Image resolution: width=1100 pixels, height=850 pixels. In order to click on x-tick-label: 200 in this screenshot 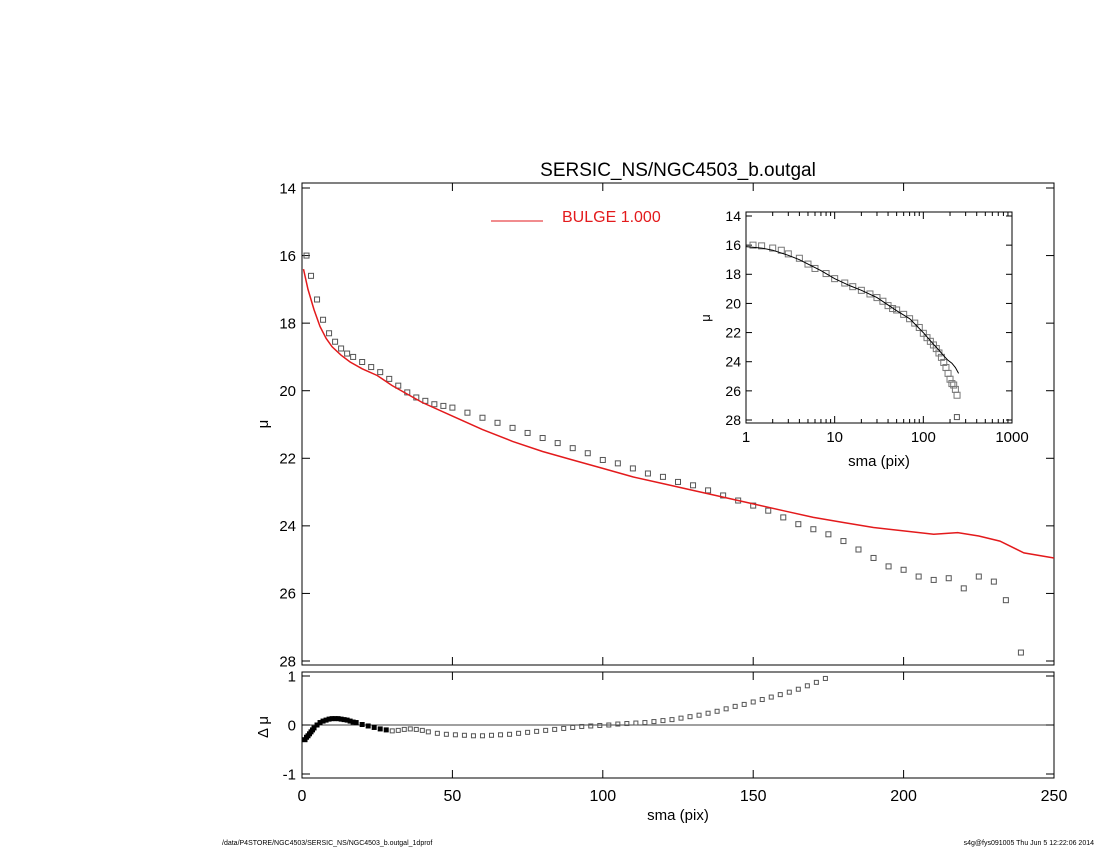, I will do `click(903, 796)`.